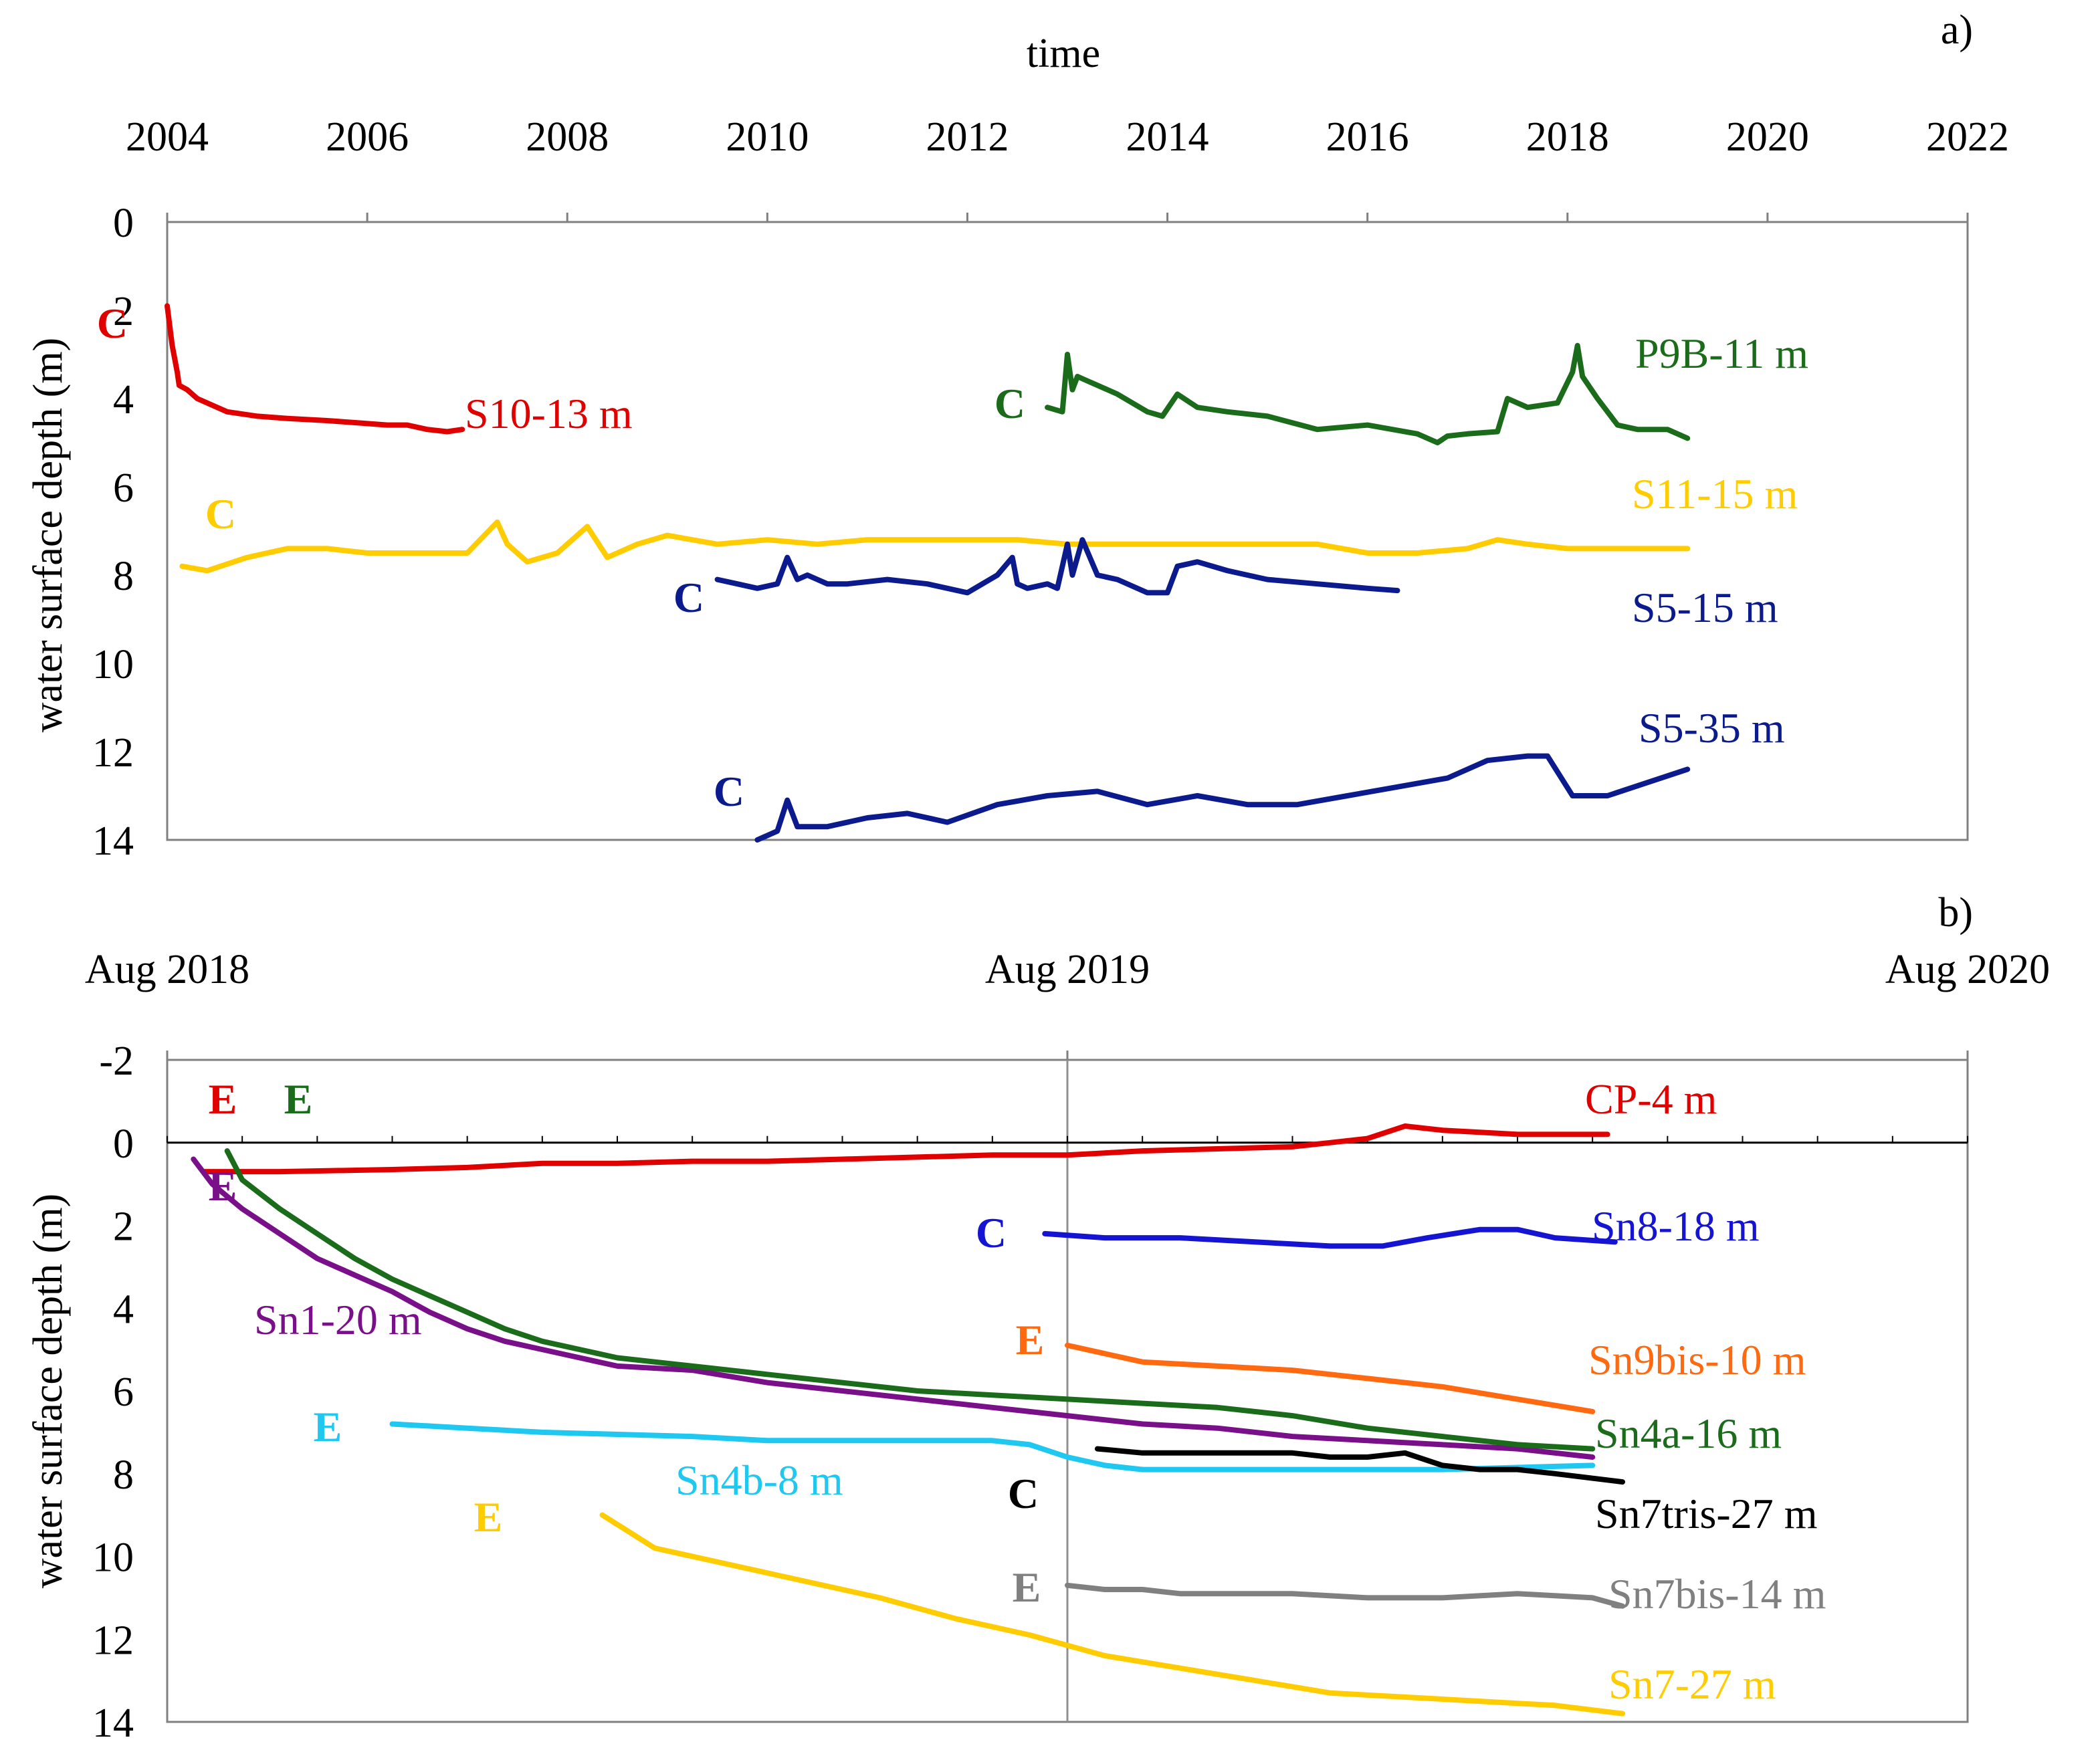  Describe the element at coordinates (223, 1099) in the screenshot. I see `series-marker-cp-4-m: E` at that location.